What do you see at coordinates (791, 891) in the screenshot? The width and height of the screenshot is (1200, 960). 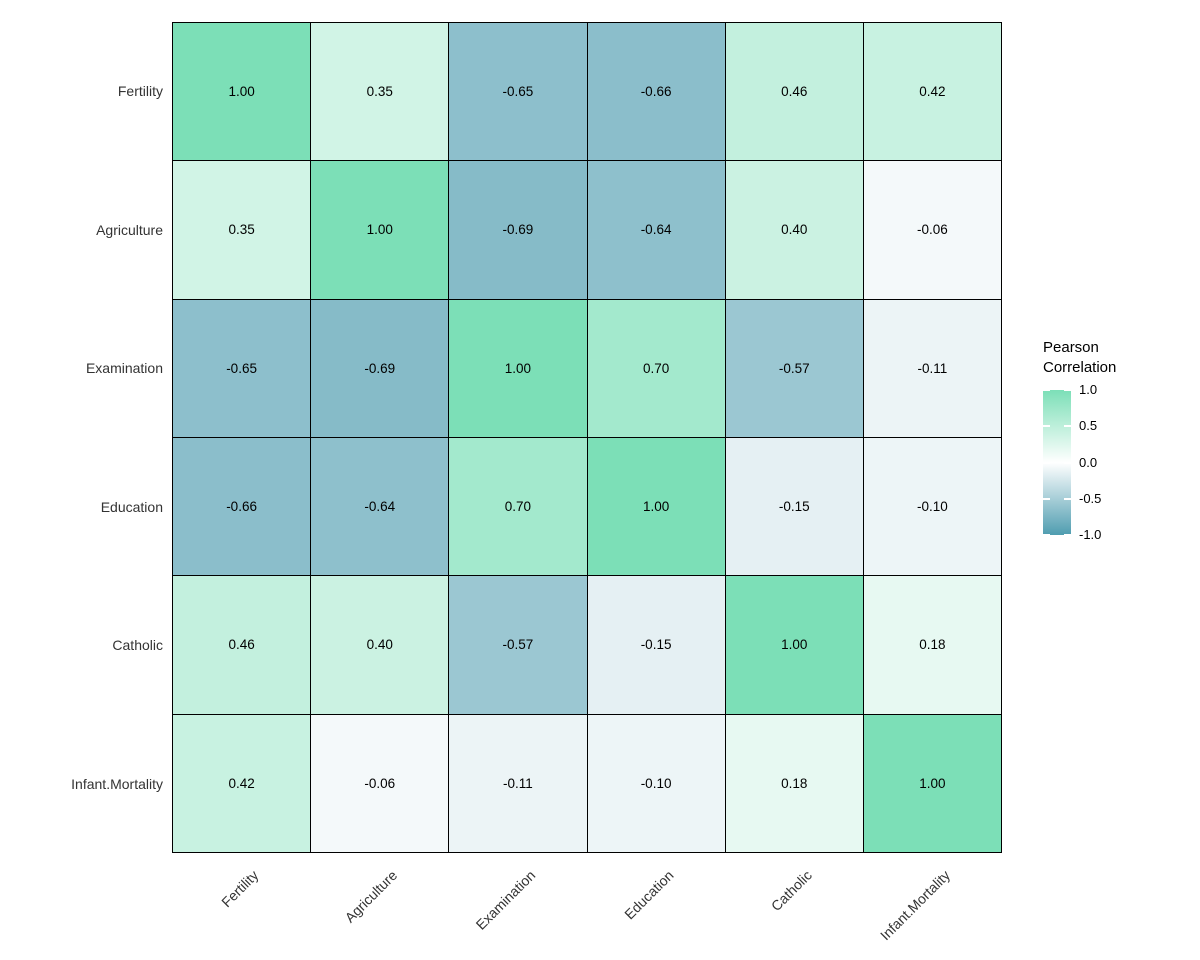 I see `x-axis-label-Catholic: Catholic` at bounding box center [791, 891].